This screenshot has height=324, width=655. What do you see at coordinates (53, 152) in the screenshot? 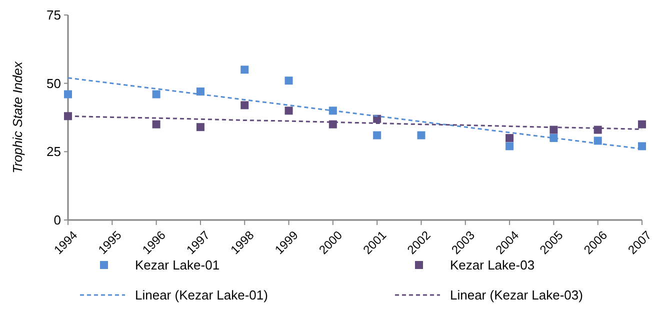
I see `y-tick-label: 25` at bounding box center [53, 152].